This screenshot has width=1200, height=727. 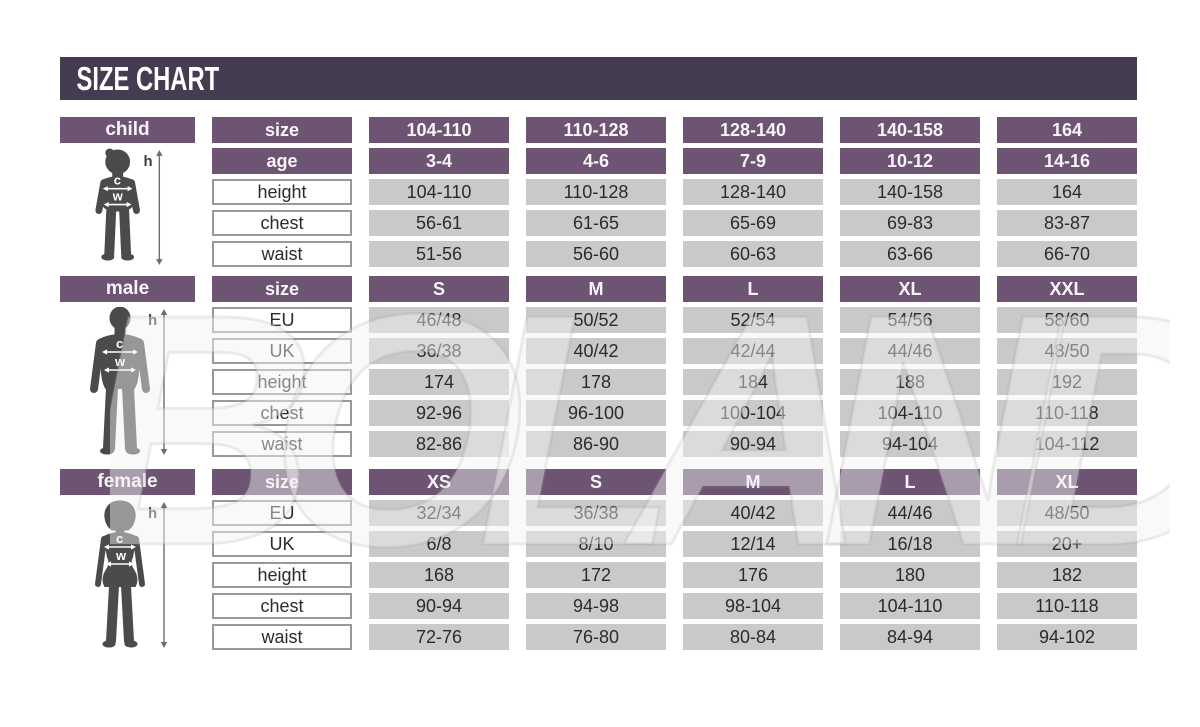 What do you see at coordinates (1067, 413) in the screenshot?
I see `male-chest-col5: 110-118` at bounding box center [1067, 413].